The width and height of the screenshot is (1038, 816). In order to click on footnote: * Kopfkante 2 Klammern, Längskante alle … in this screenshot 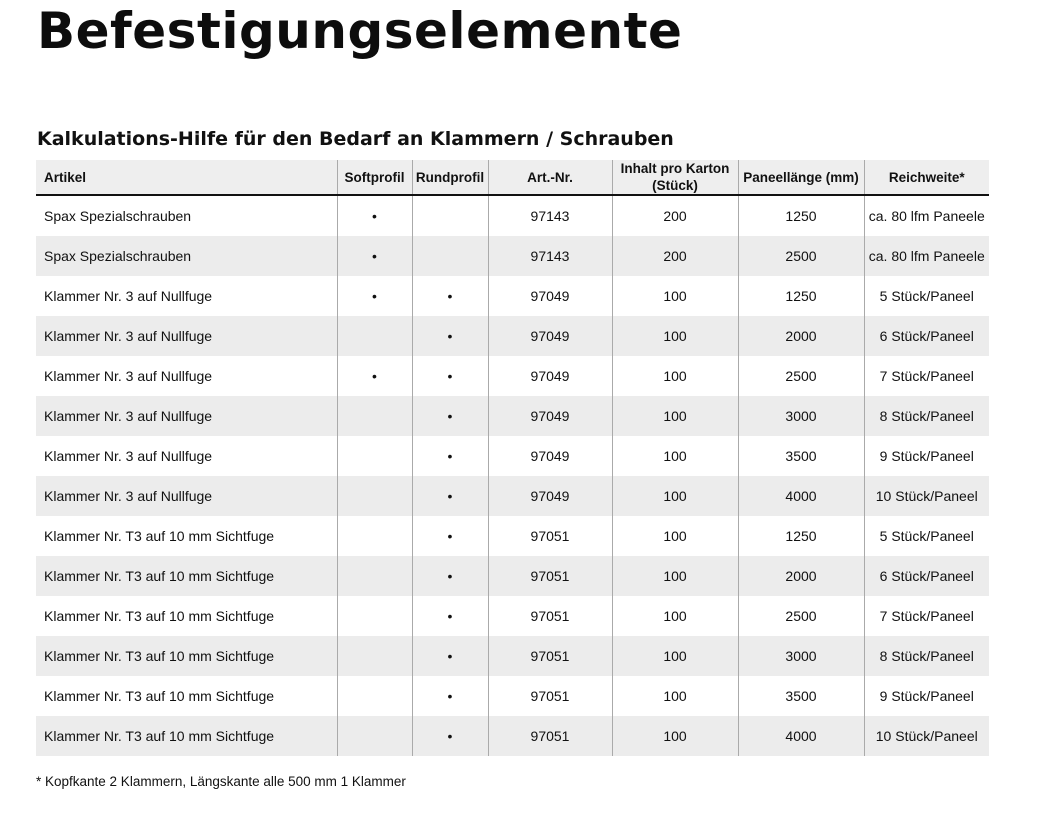, I will do `click(221, 781)`.